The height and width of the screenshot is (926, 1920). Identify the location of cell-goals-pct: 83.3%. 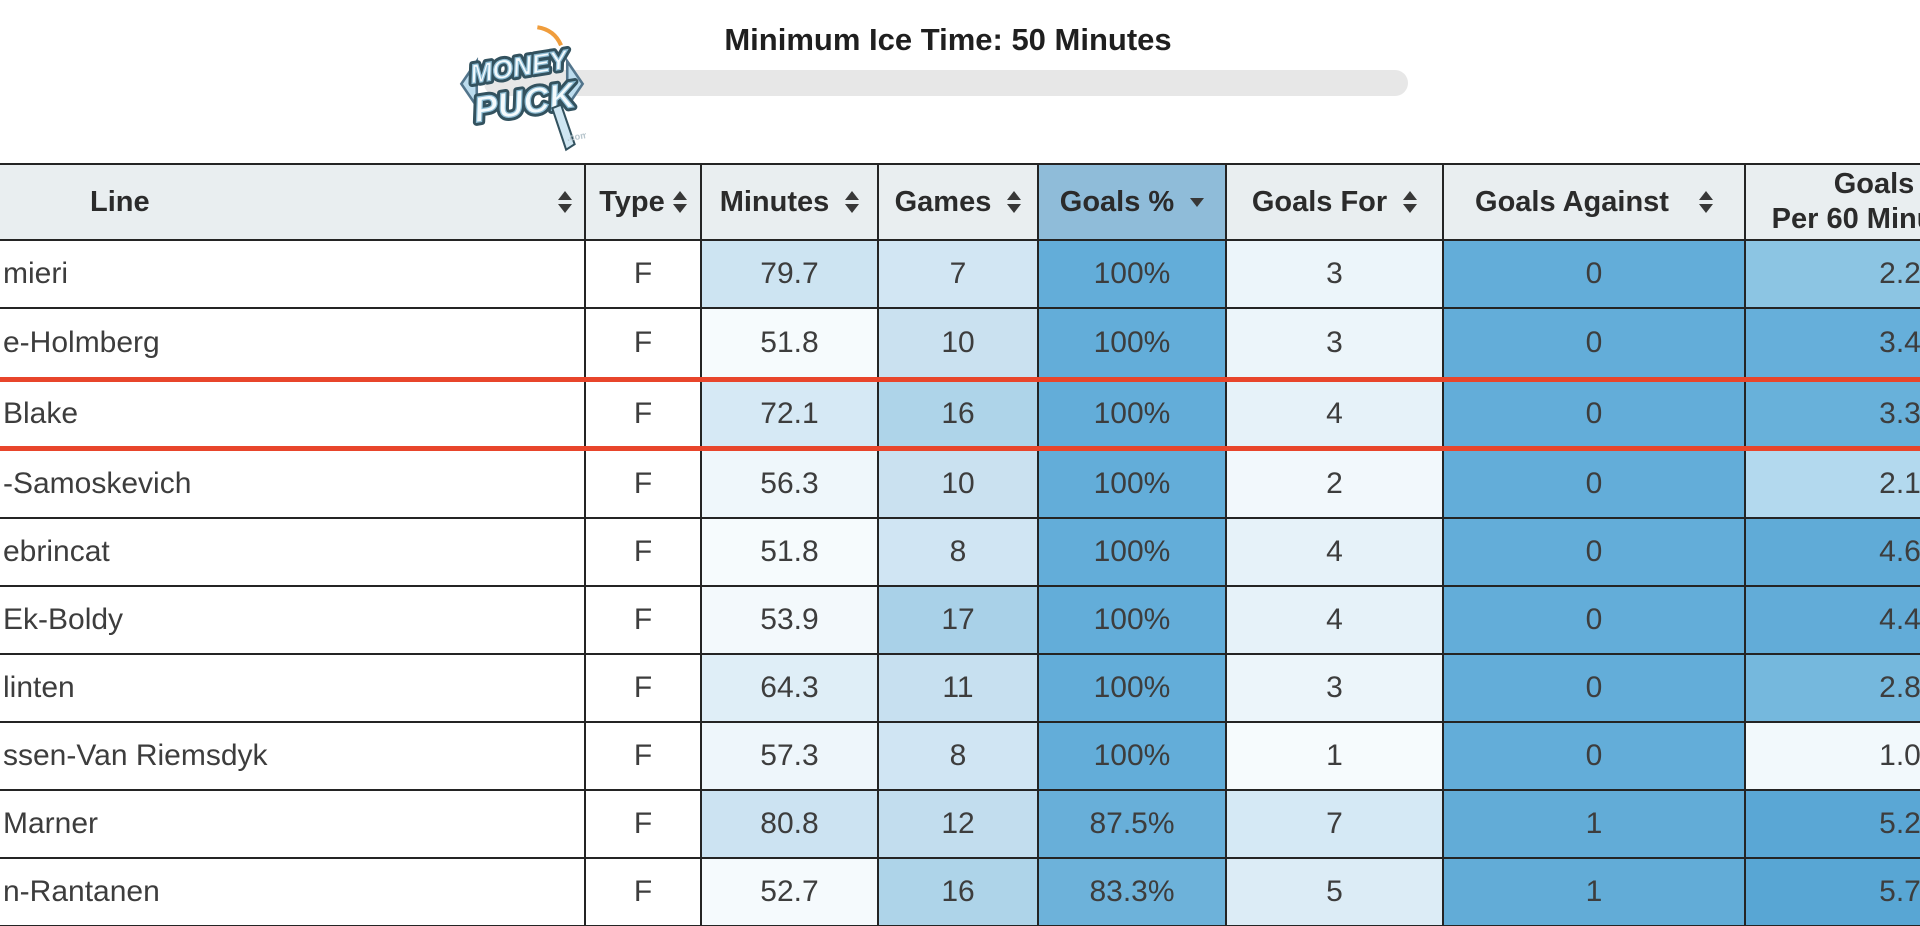
(1133, 892).